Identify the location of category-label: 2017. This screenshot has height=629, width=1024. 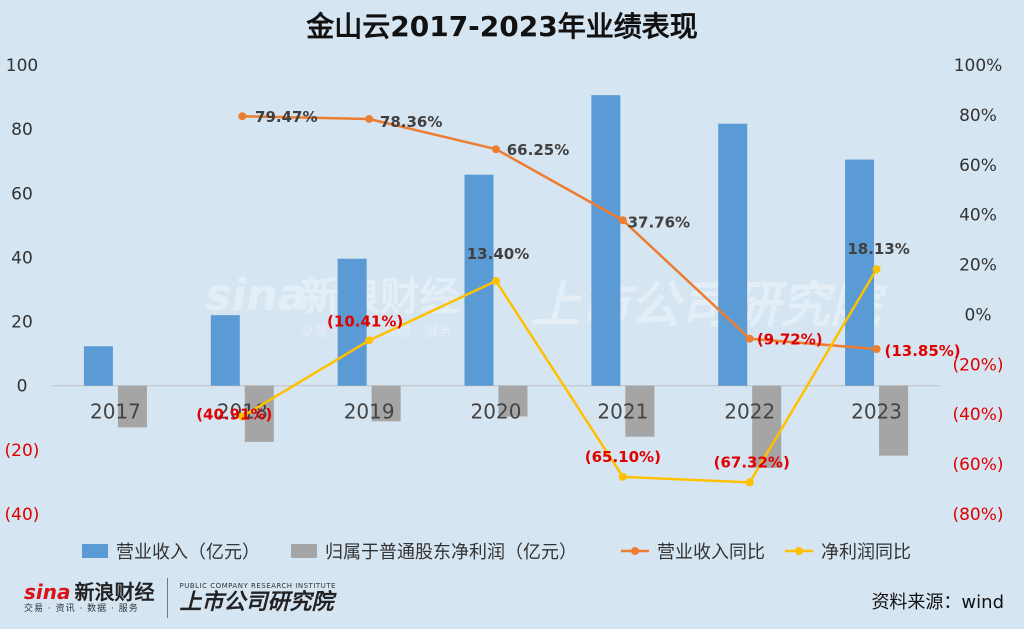
(115, 412).